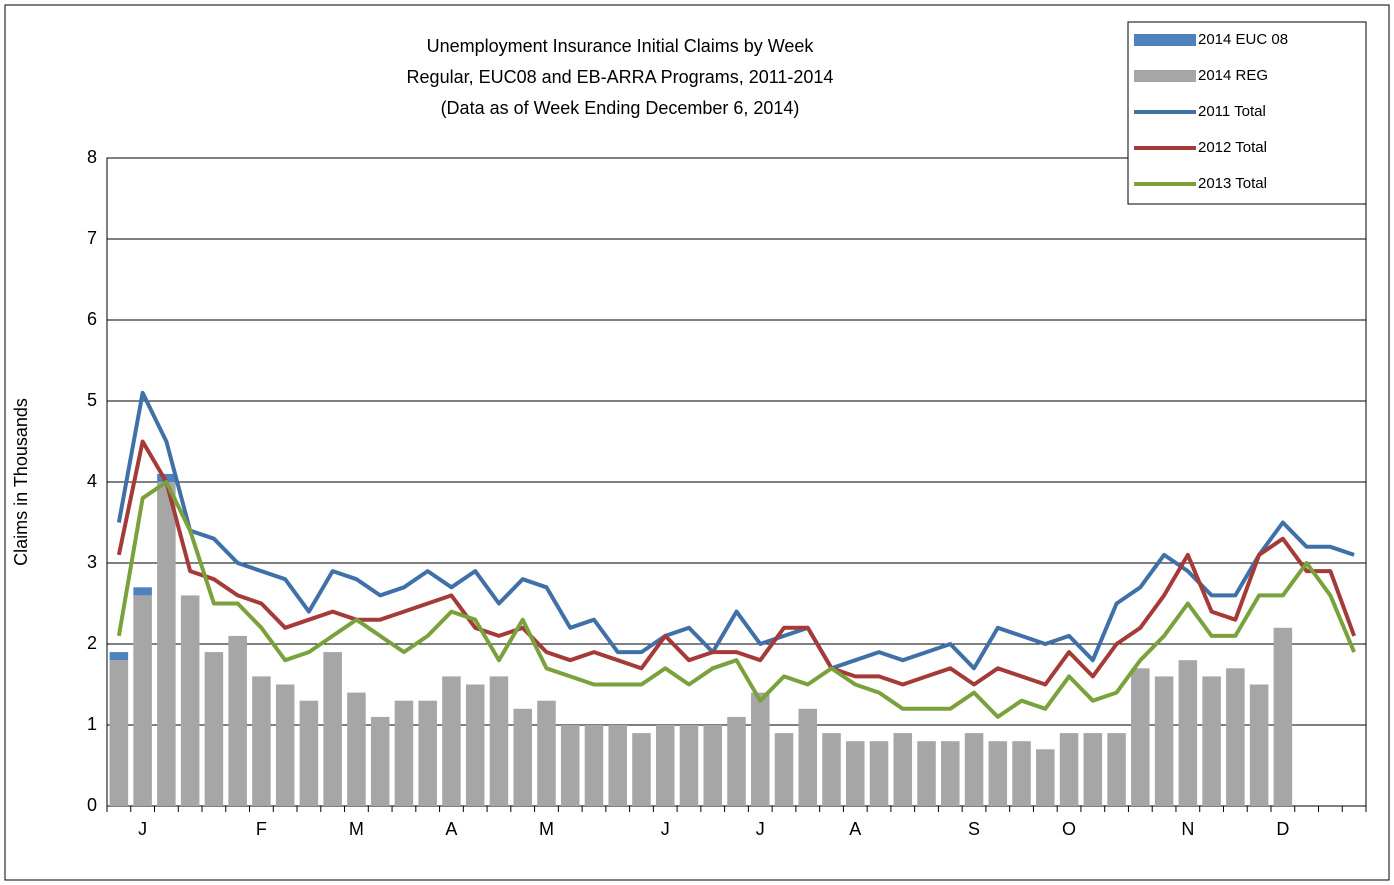 The image size is (1394, 885). What do you see at coordinates (92, 238) in the screenshot?
I see `y-tick-label: 7` at bounding box center [92, 238].